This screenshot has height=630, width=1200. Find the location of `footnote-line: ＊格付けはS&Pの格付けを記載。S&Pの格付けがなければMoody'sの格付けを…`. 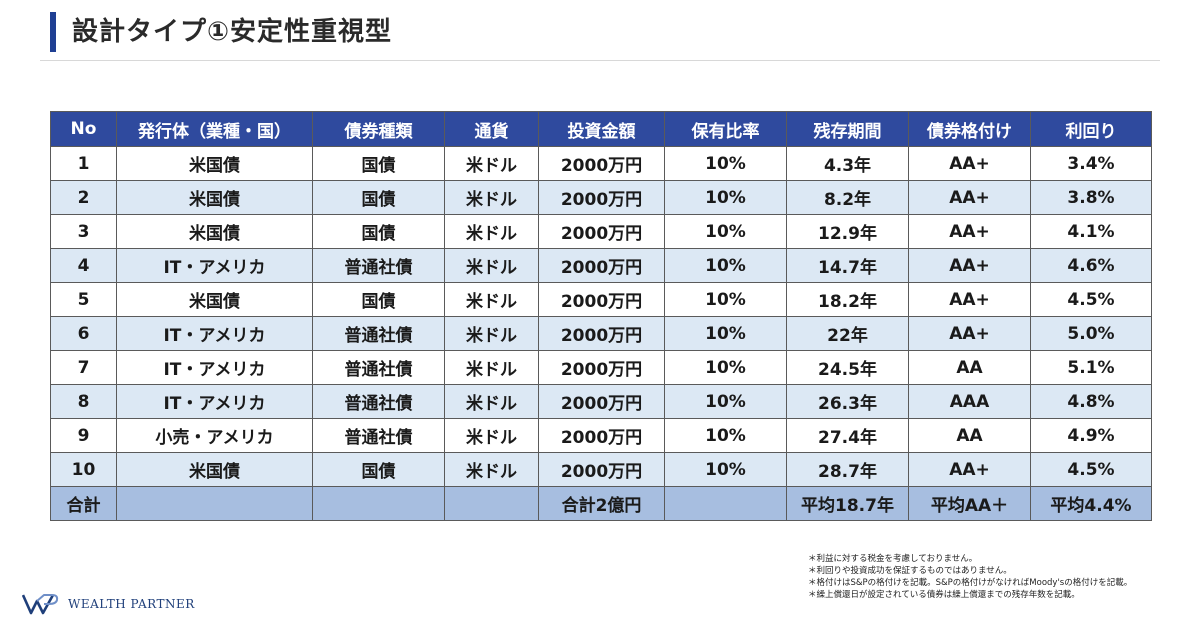

footnote-line: ＊格付けはS&Pの格付けを記載。S&Pの格付けがなければMoody'sの格付けを… is located at coordinates (970, 583).